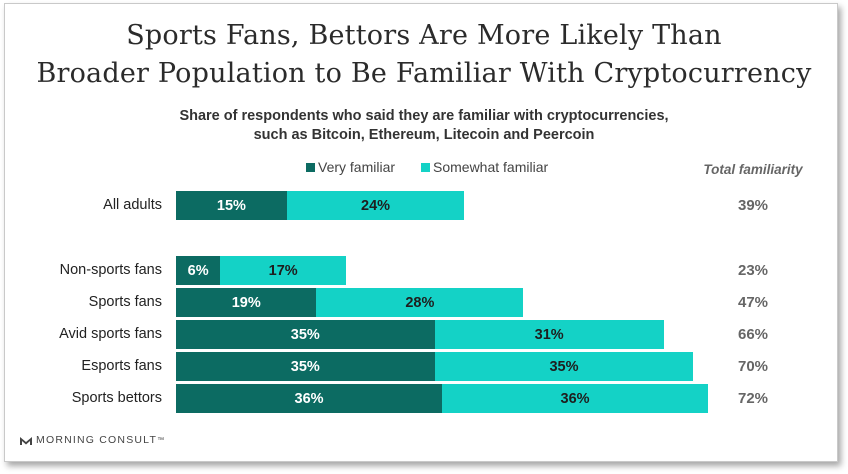 This screenshot has width=848, height=474. I want to click on bar-somewhat-familiar-esports-fans: 35%, so click(564, 366).